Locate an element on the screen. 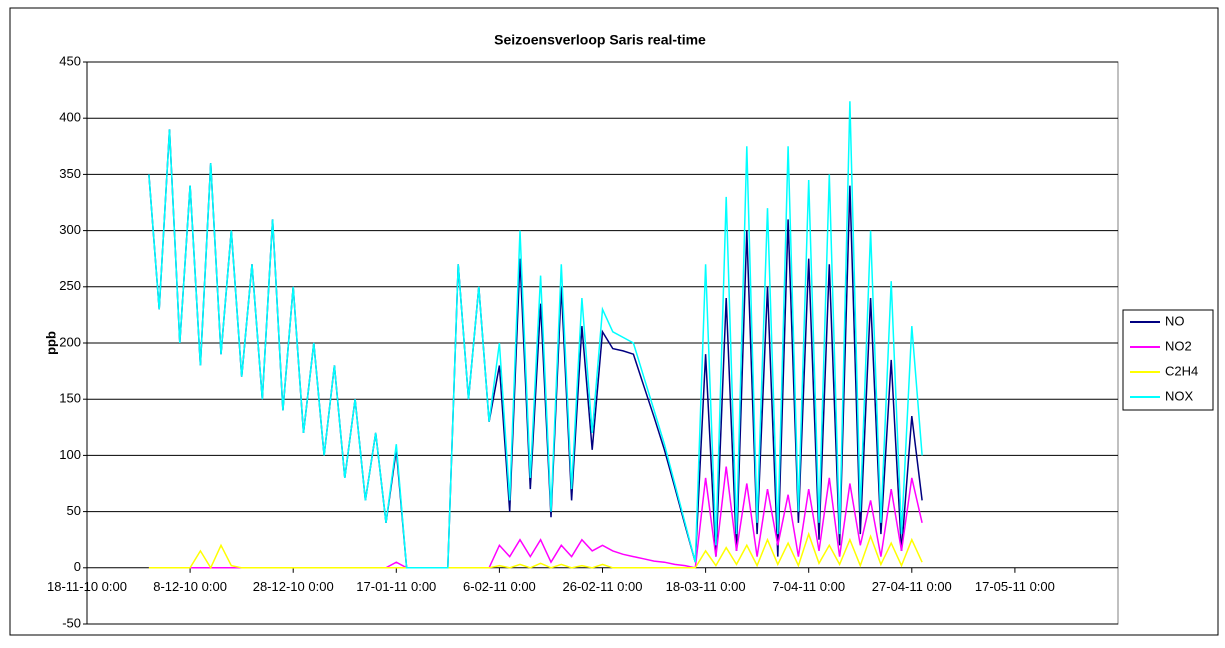 Image resolution: width=1225 pixels, height=648 pixels. x-tick-label: 17-01-11 0:00 is located at coordinates (396, 586).